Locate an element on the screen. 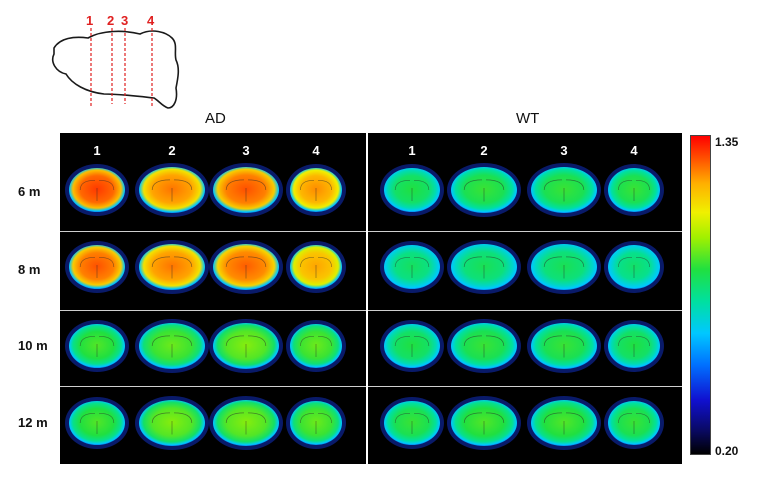 Image resolution: width=768 pixels, height=478 pixels. group-title-wt: WT is located at coordinates (528, 118).